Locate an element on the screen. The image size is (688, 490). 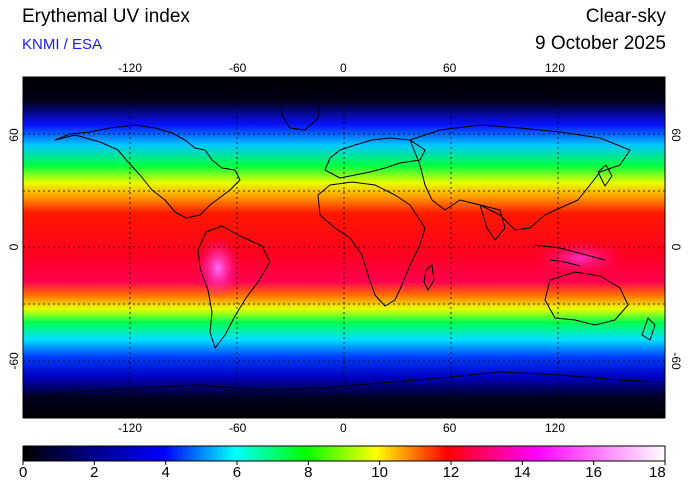
india-coast is located at coordinates (492, 222).